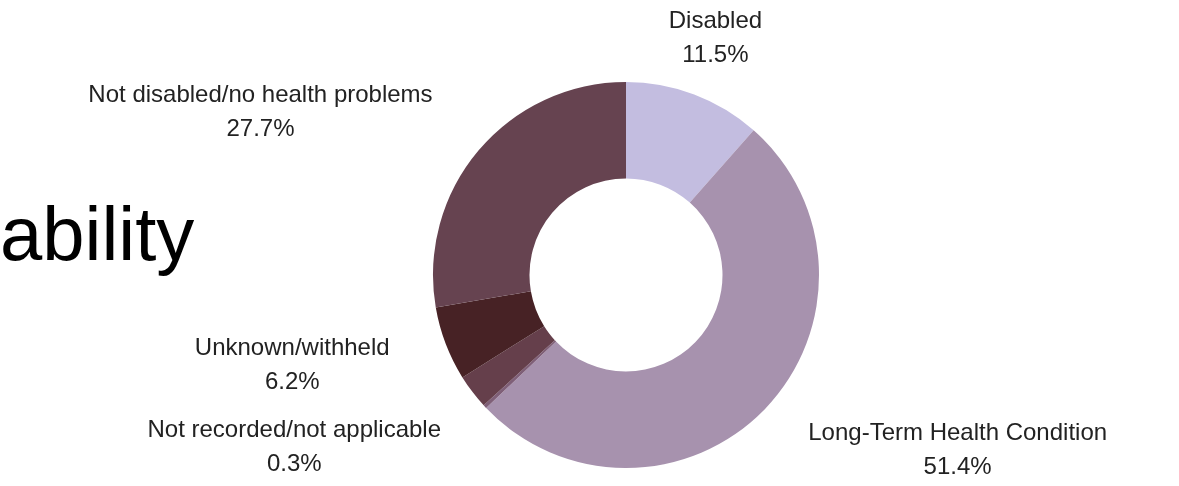 This screenshot has width=1179, height=486. Describe the element at coordinates (294, 463) in the screenshot. I see `data-label: 0.3%` at that location.